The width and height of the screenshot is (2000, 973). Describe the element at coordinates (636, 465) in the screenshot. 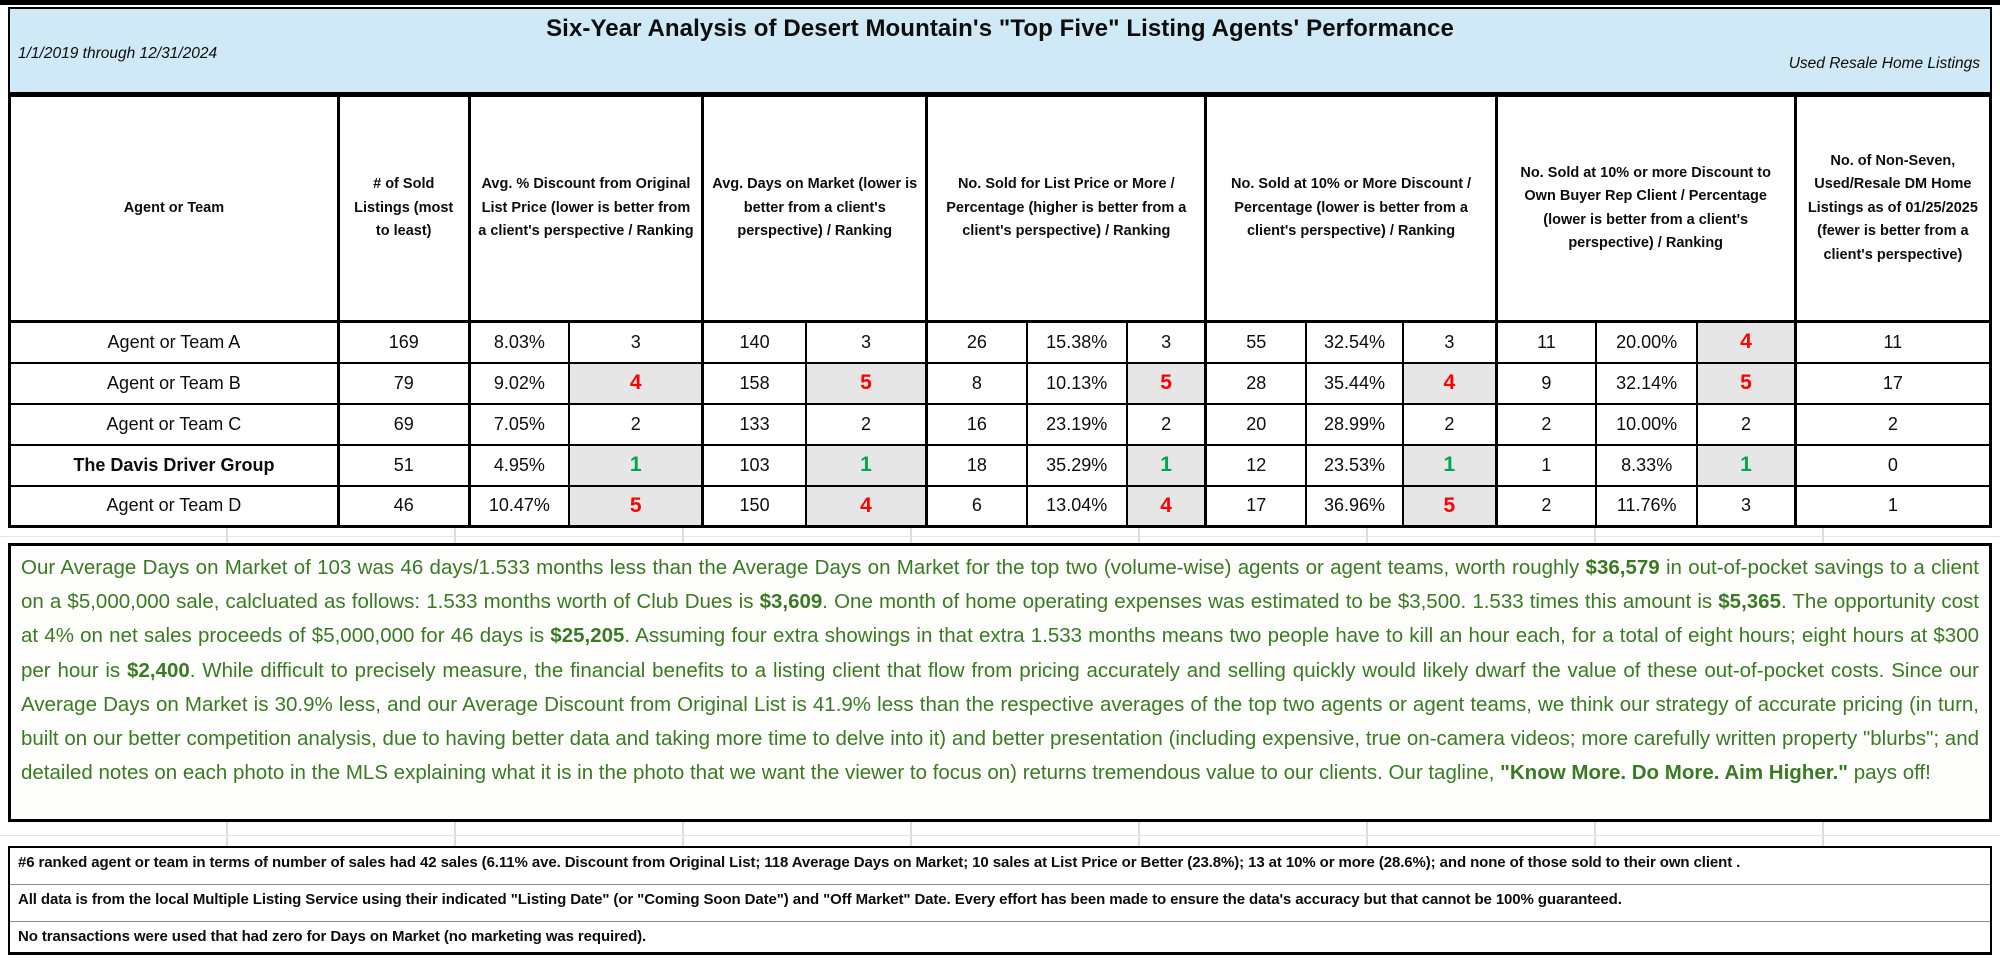

I see `avg-discount-rank-cell: 1` at that location.